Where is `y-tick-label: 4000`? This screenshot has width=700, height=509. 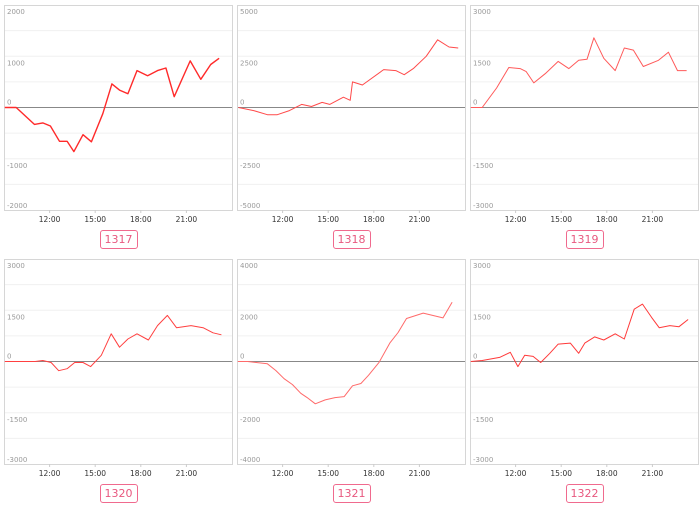 y-tick-label: 4000 is located at coordinates (249, 266).